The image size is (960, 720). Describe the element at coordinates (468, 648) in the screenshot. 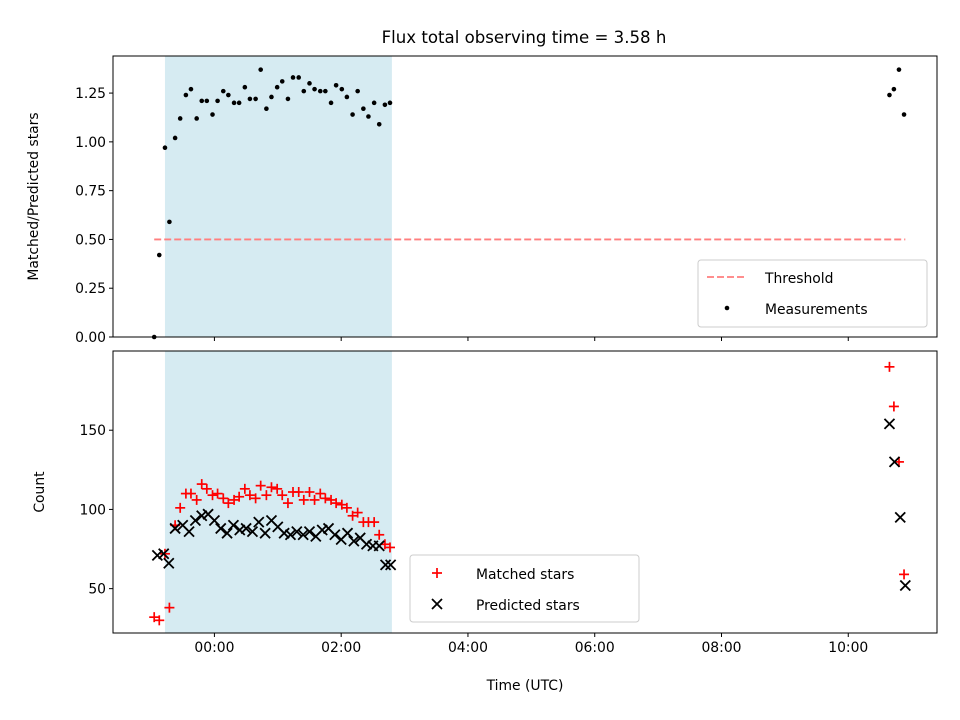

I see `x-tick-label: 04:00` at that location.